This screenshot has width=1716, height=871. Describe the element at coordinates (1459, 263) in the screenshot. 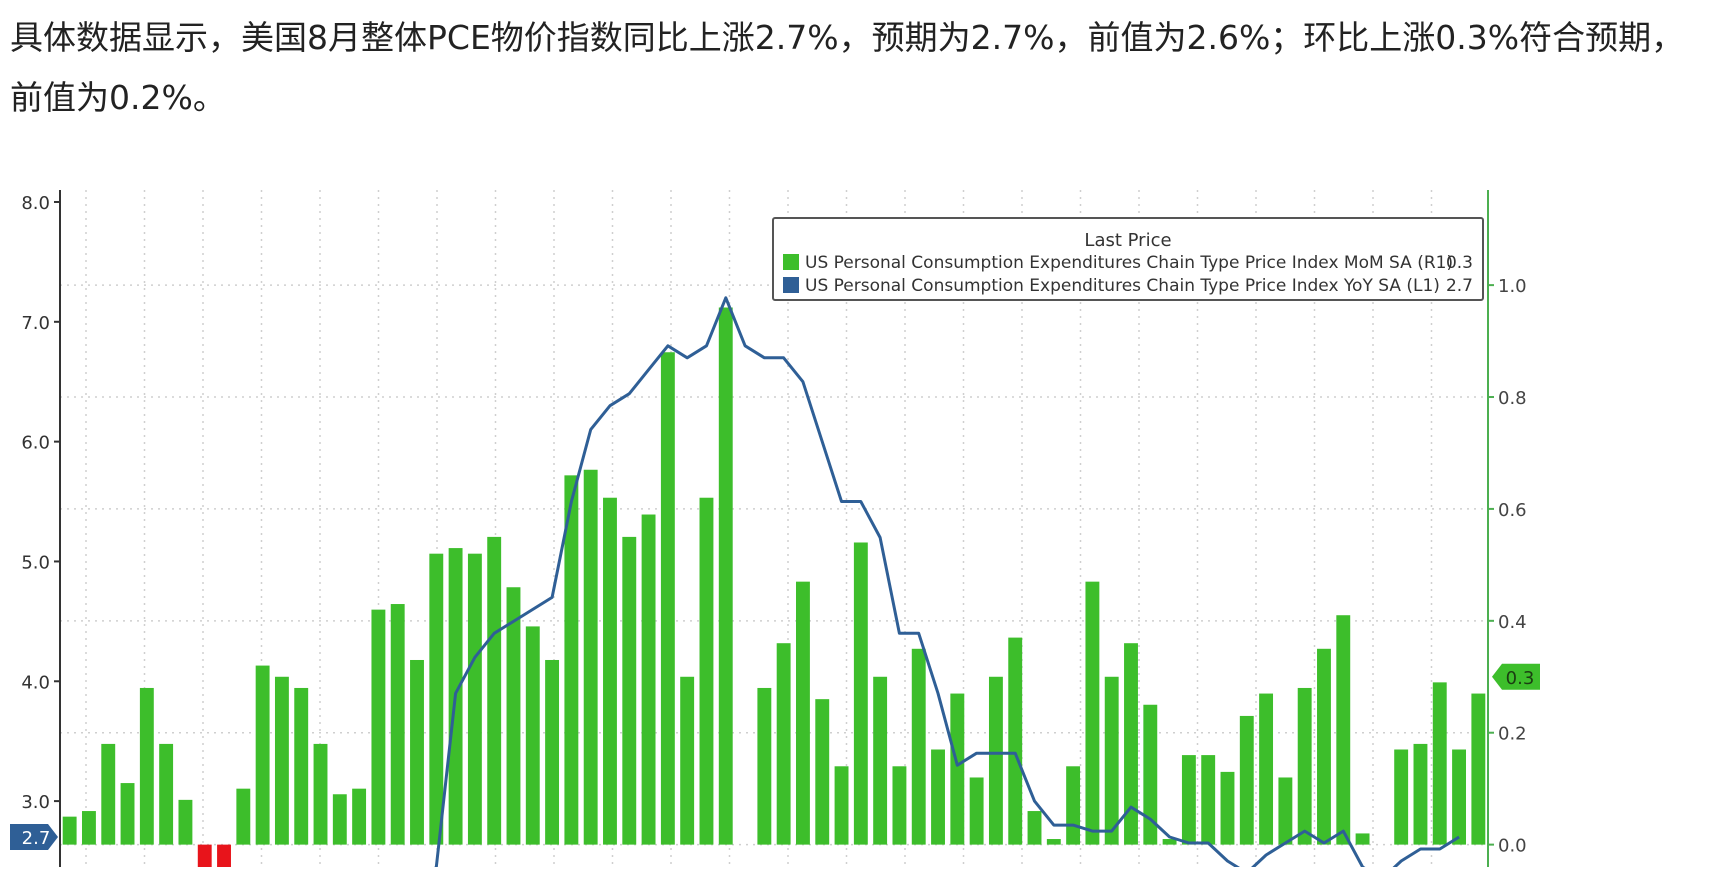

I see `legend-series-value: 0.3` at that location.